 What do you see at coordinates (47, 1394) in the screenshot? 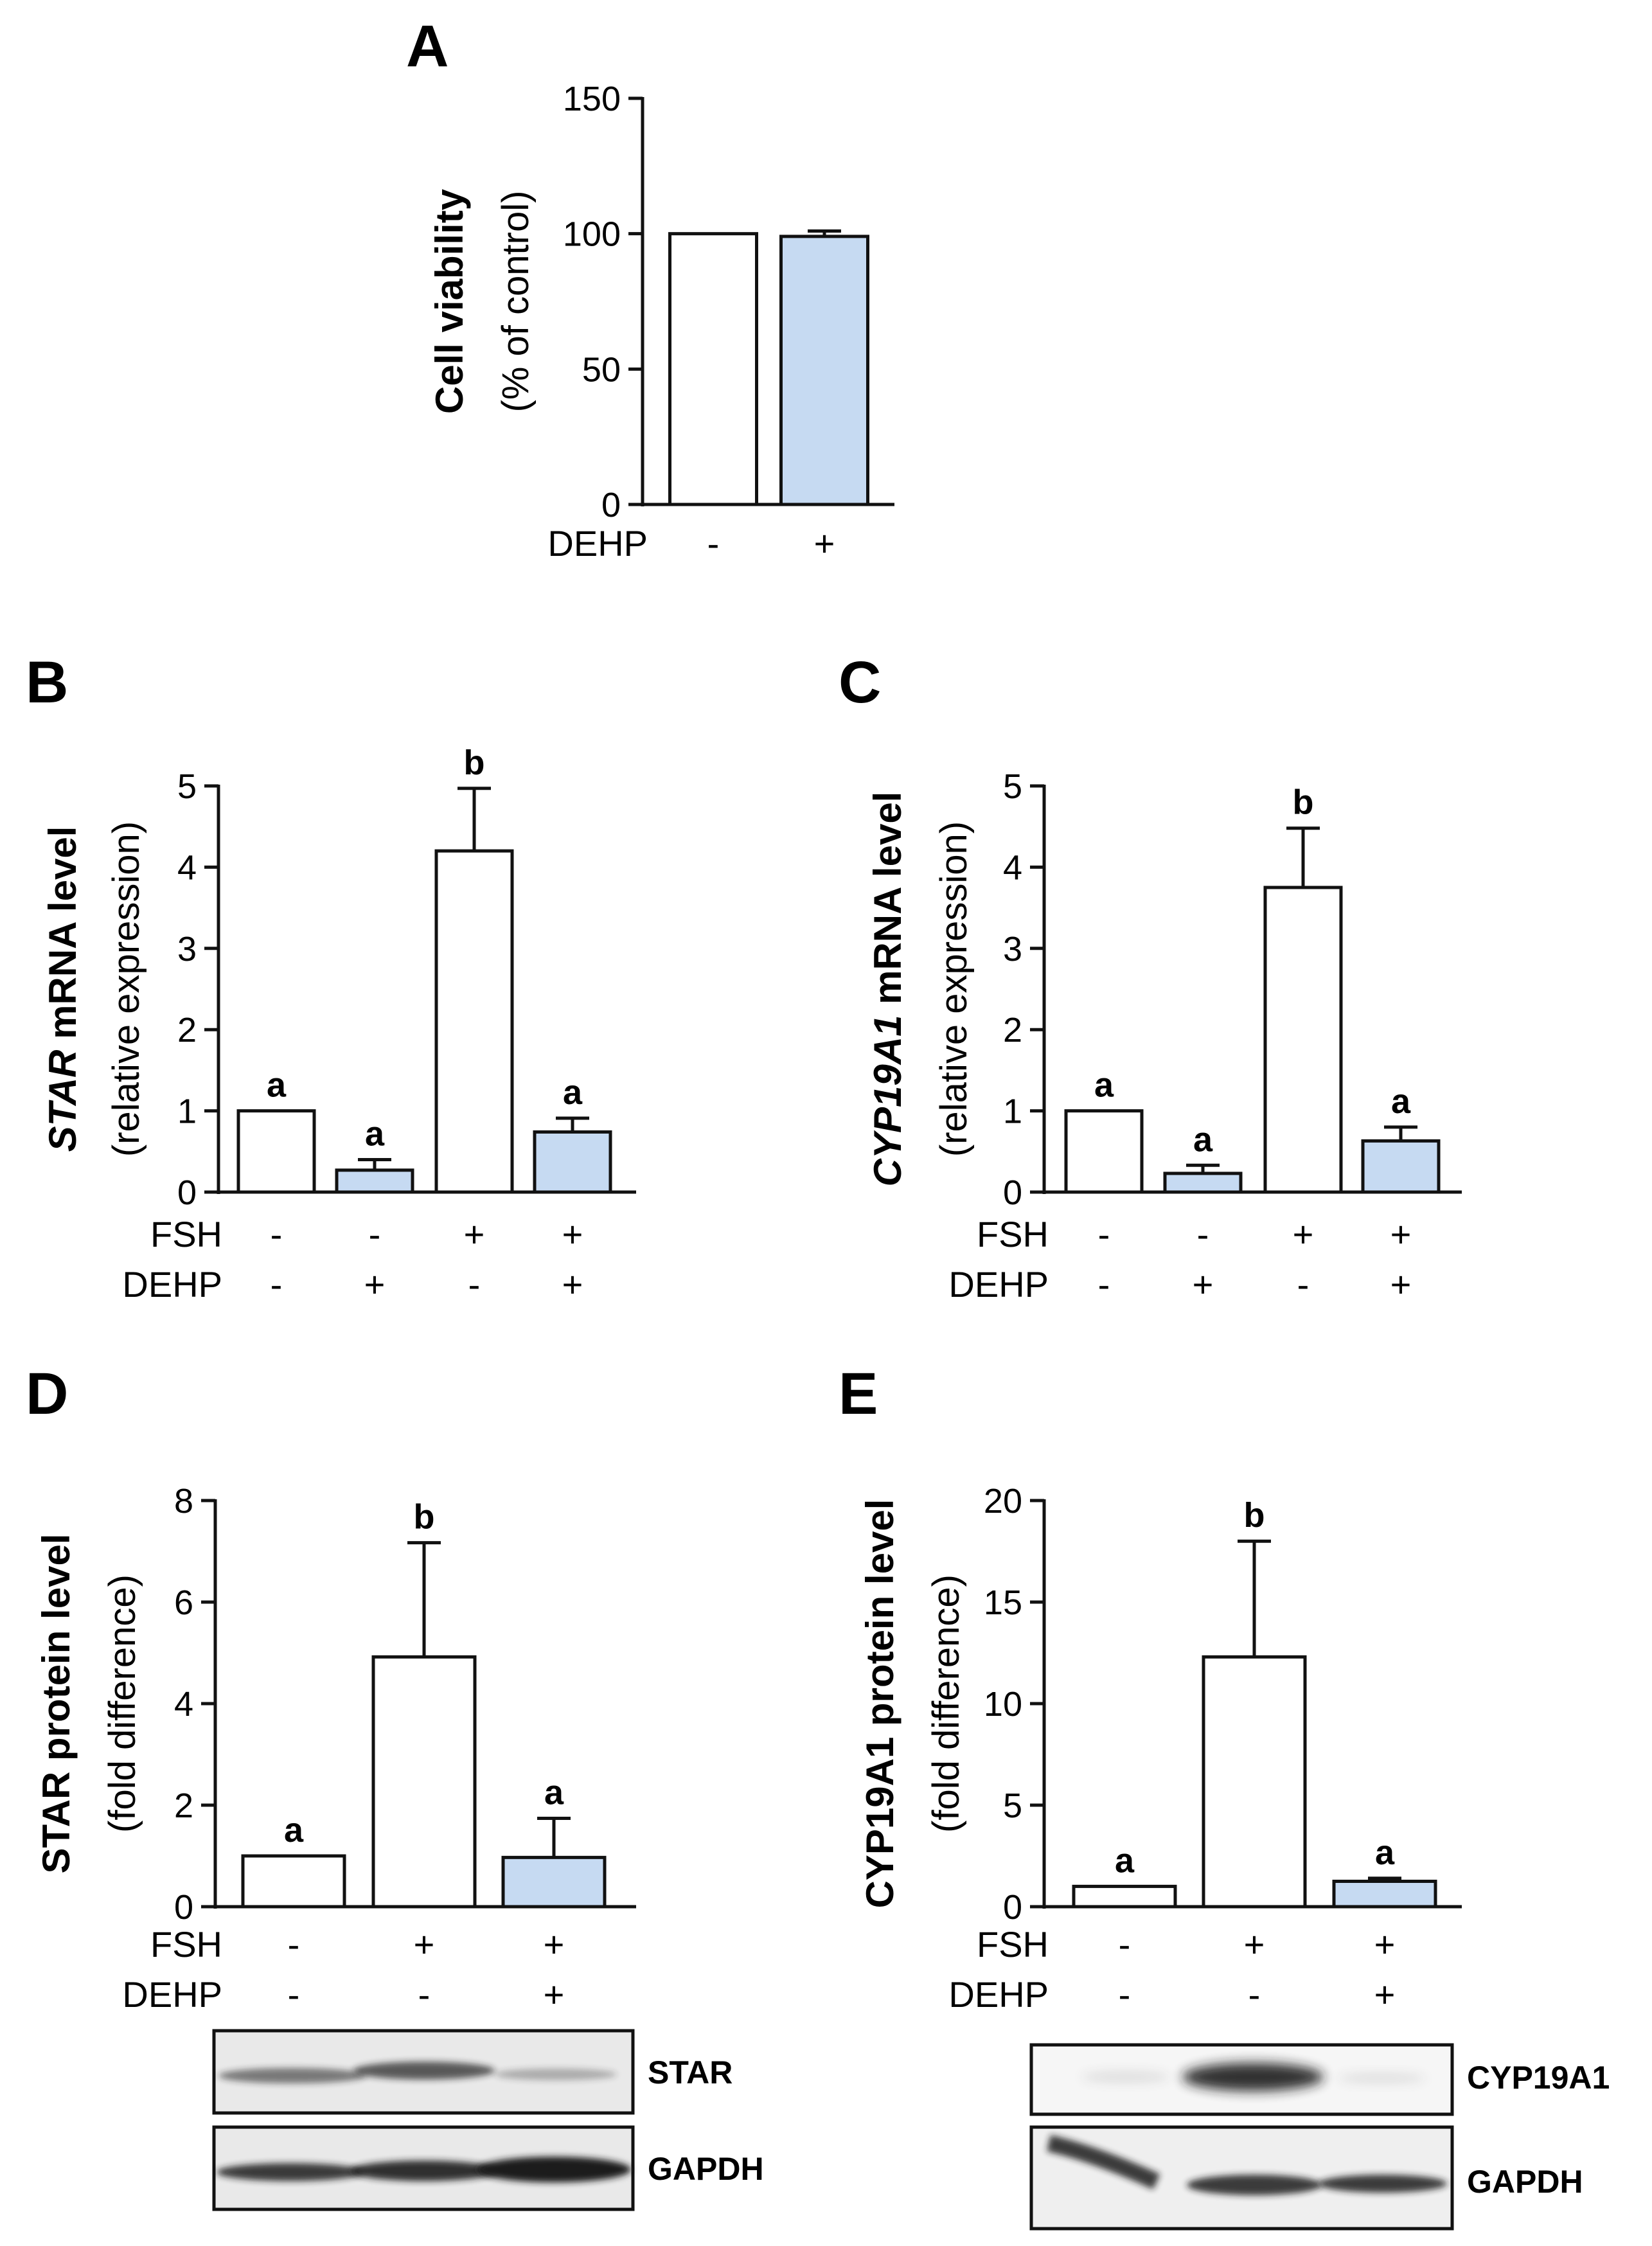
I see `panel-label: D` at bounding box center [47, 1394].